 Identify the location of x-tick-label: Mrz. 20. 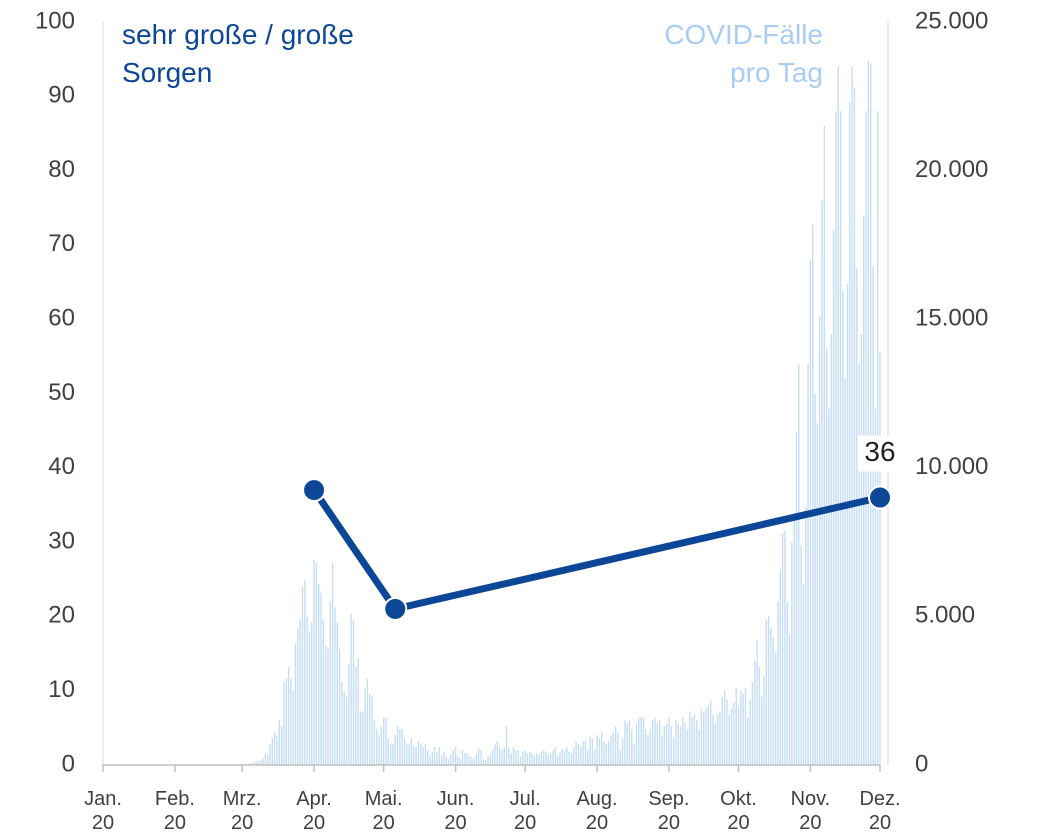
(242, 811).